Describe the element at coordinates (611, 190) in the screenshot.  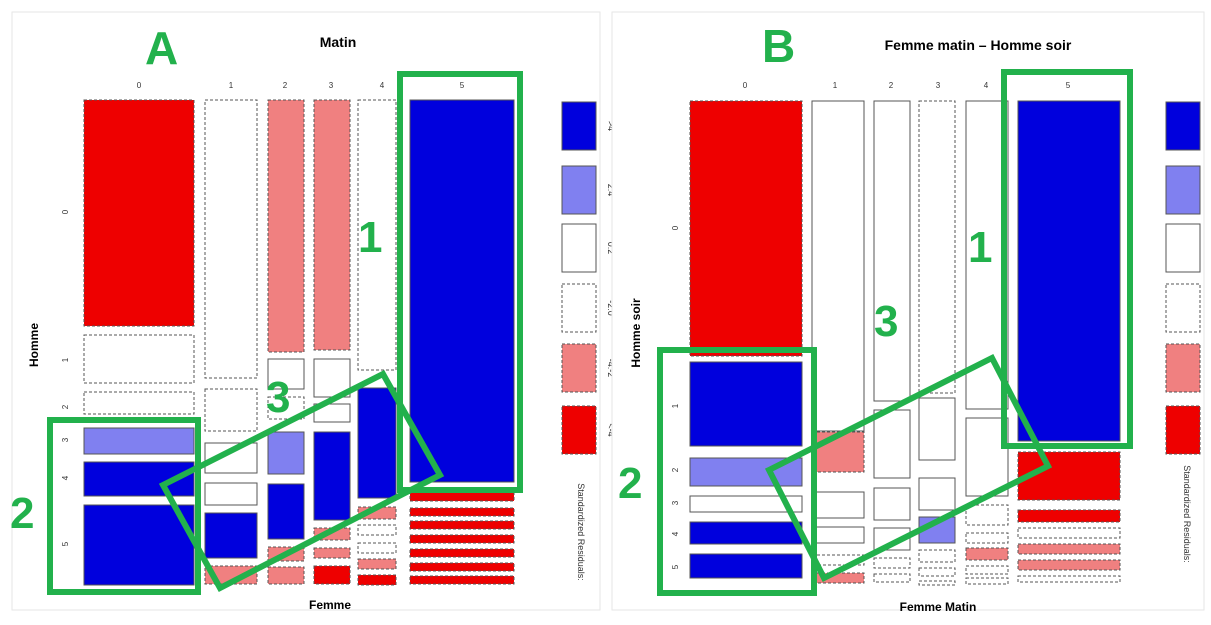
I see `legend-label: 2:4` at that location.